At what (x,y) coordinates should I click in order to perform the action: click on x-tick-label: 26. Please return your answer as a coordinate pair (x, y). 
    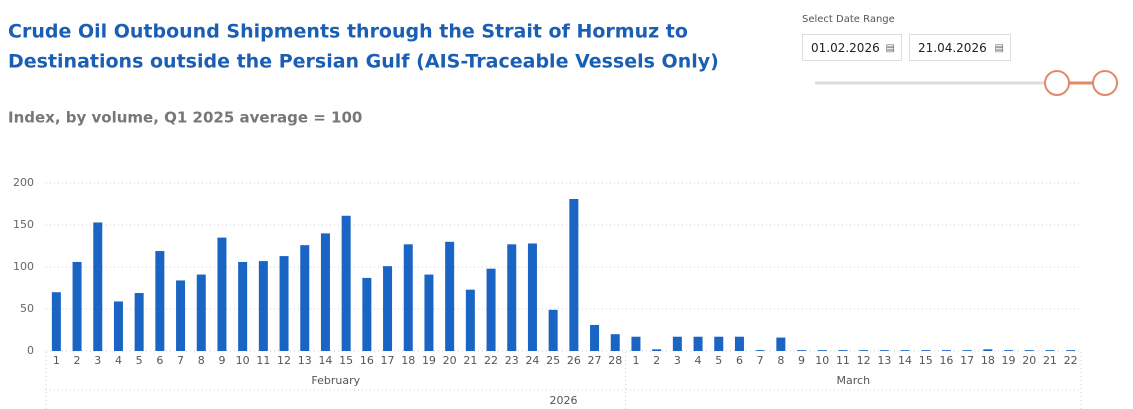
    Looking at the image, I should click on (574, 360).